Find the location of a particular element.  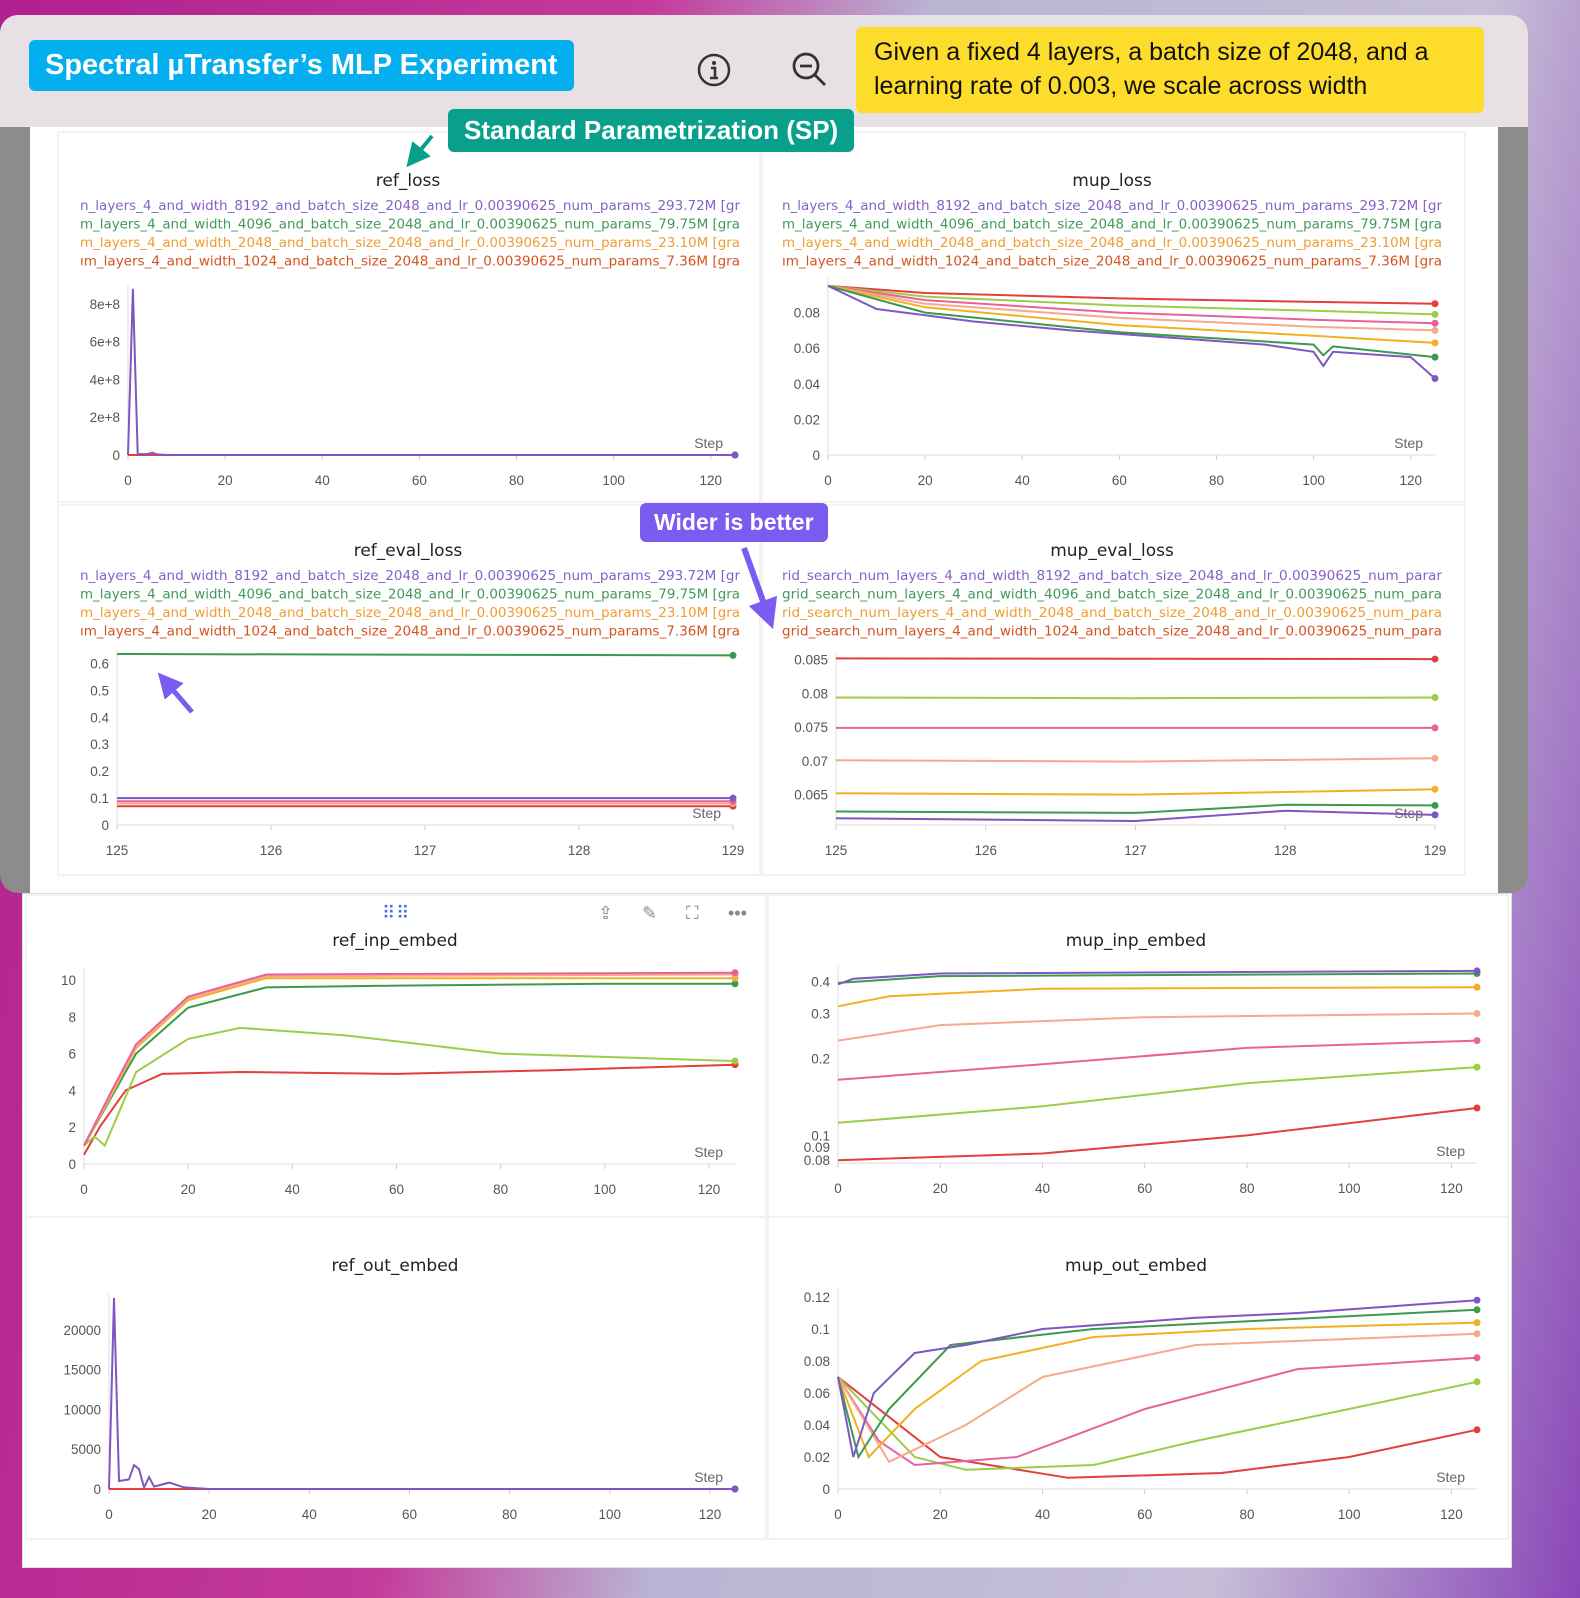

y-tick-label: 0.02 is located at coordinates (817, 1457).